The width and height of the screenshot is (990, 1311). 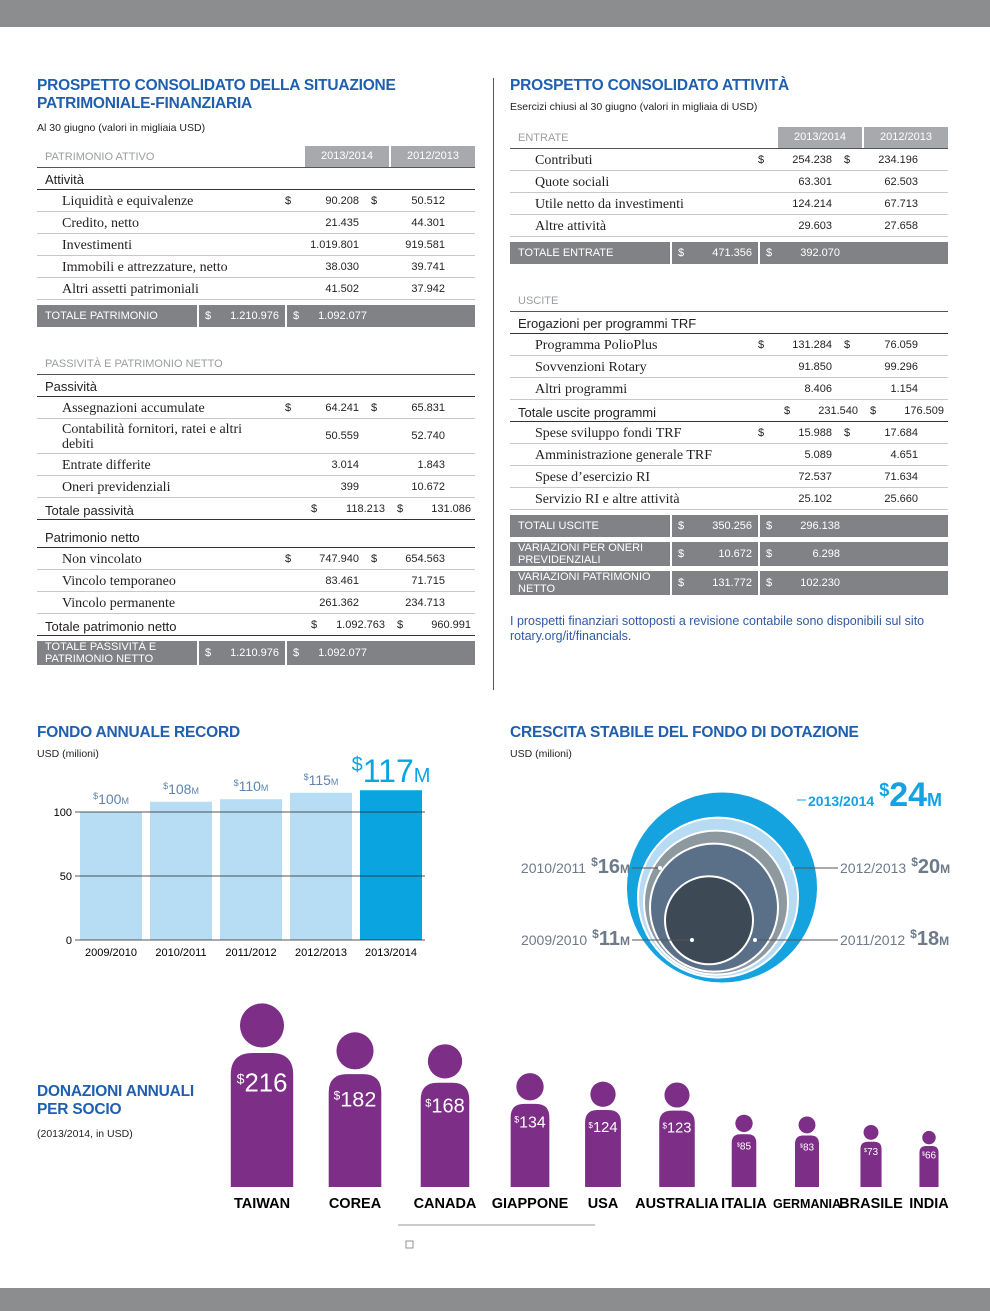 What do you see at coordinates (794, 388) in the screenshot?
I see `value-cell: 8.406` at bounding box center [794, 388].